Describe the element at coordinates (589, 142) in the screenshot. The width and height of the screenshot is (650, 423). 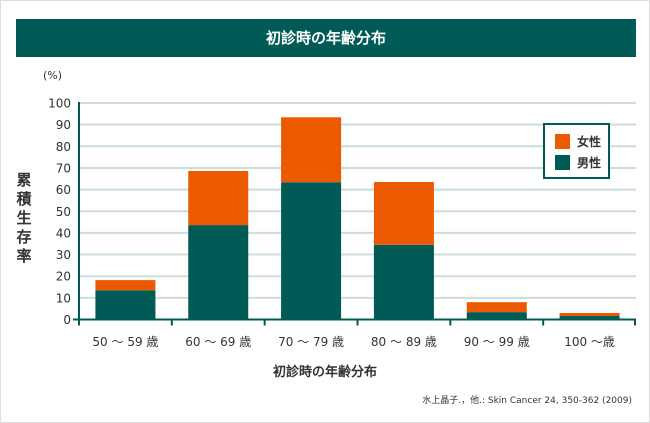
I see `legend-label: 女性` at that location.